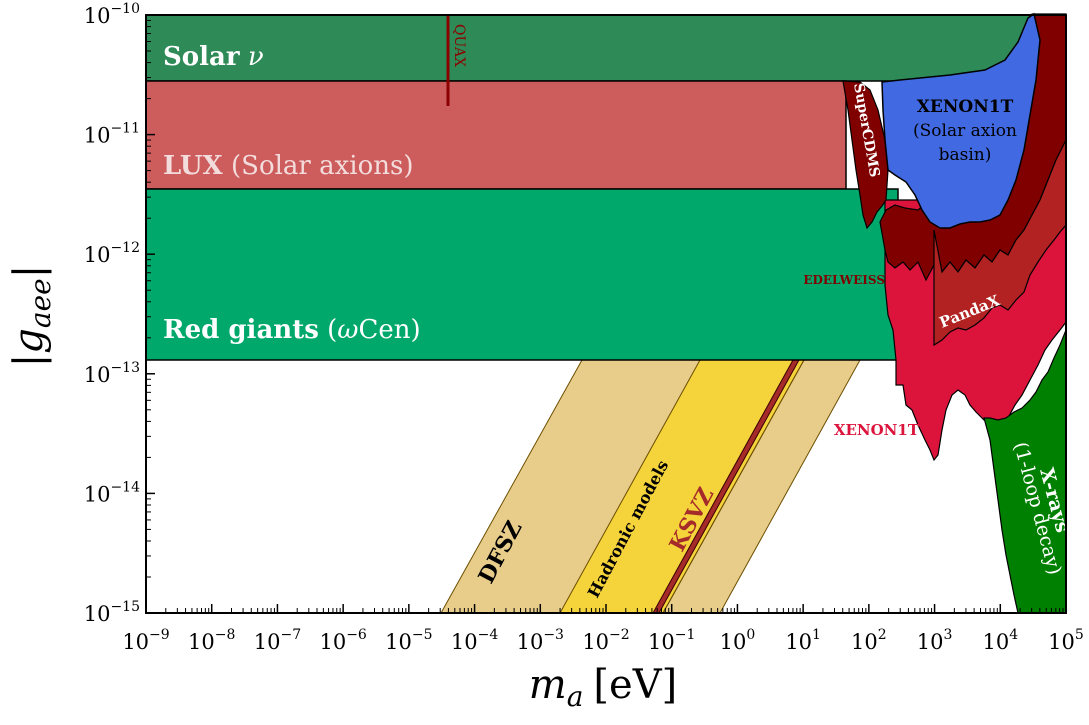 This screenshot has height=725, width=1089. Describe the element at coordinates (145, 640) in the screenshot. I see `x-tick-label: 10⁻⁹` at that location.